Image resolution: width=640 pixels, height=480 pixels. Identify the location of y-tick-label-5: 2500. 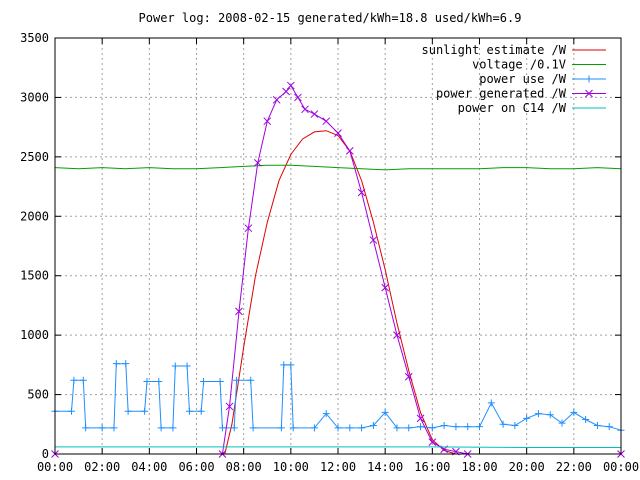
(34, 157).